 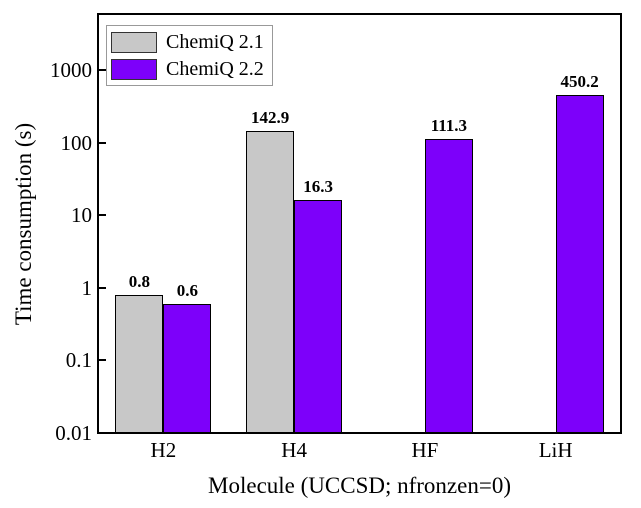 I want to click on x-tick-label-lih: LiH, so click(x=555, y=450).